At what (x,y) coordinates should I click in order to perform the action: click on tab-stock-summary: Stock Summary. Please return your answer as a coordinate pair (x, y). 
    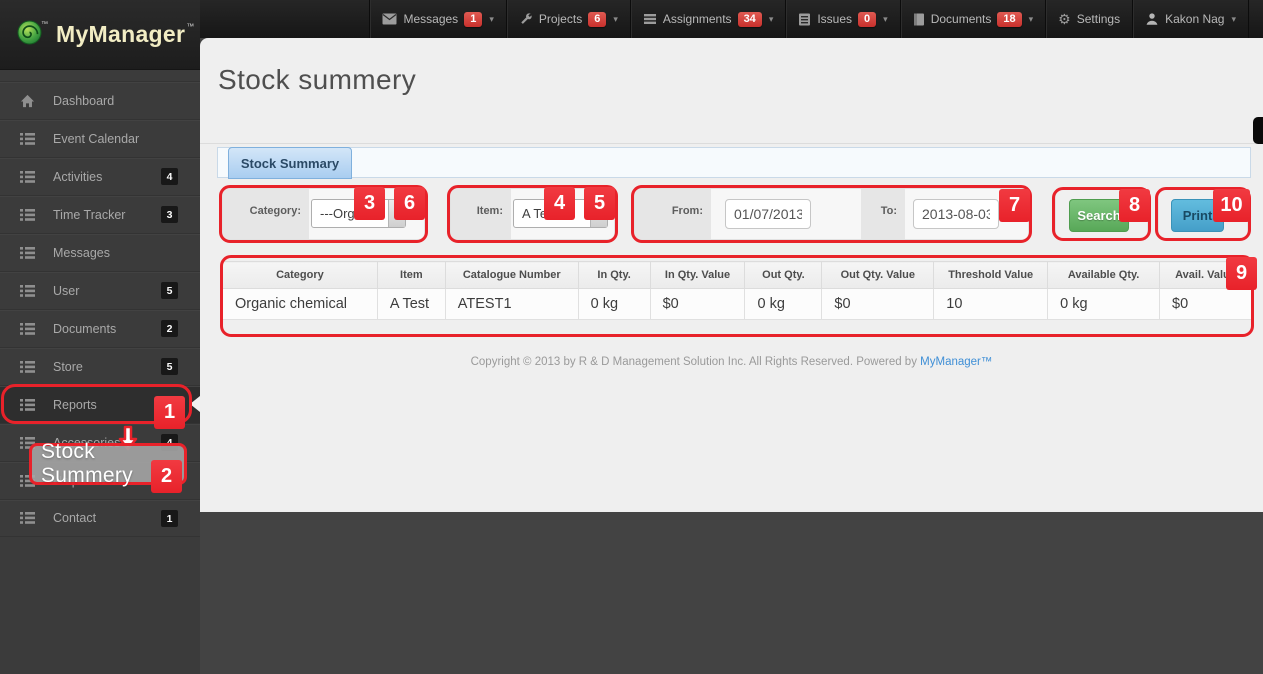
    Looking at the image, I should click on (290, 163).